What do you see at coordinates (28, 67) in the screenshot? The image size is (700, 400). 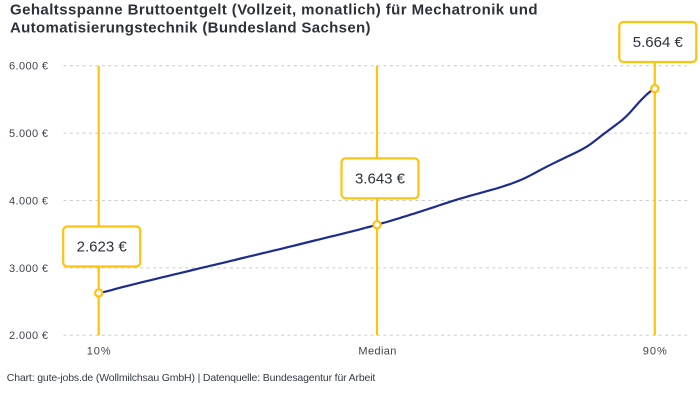 I see `svg-text: 6.000 €` at bounding box center [28, 67].